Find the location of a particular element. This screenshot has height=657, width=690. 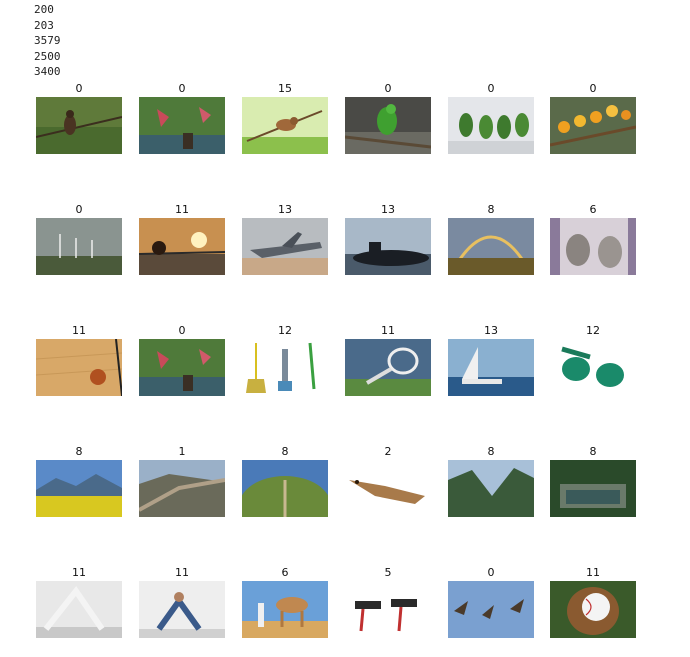

mountain-valley-image is located at coordinates (491, 488).